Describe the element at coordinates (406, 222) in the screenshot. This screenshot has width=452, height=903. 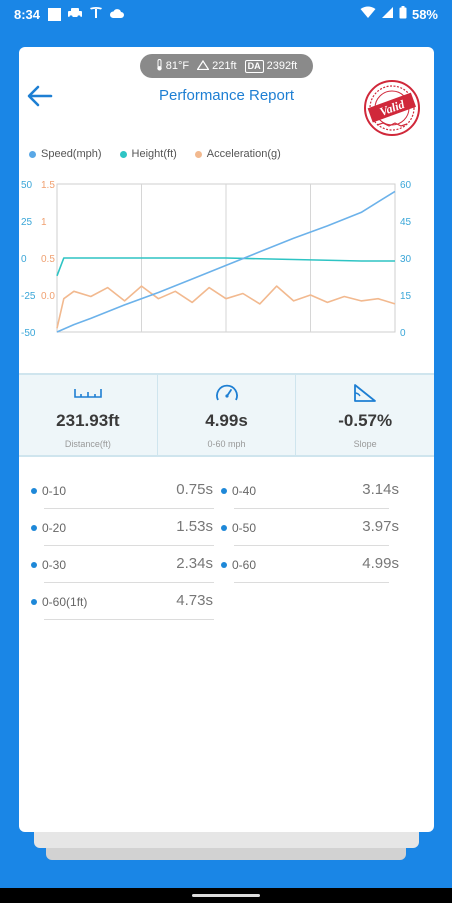
I see `right-tick-label: 45` at that location.